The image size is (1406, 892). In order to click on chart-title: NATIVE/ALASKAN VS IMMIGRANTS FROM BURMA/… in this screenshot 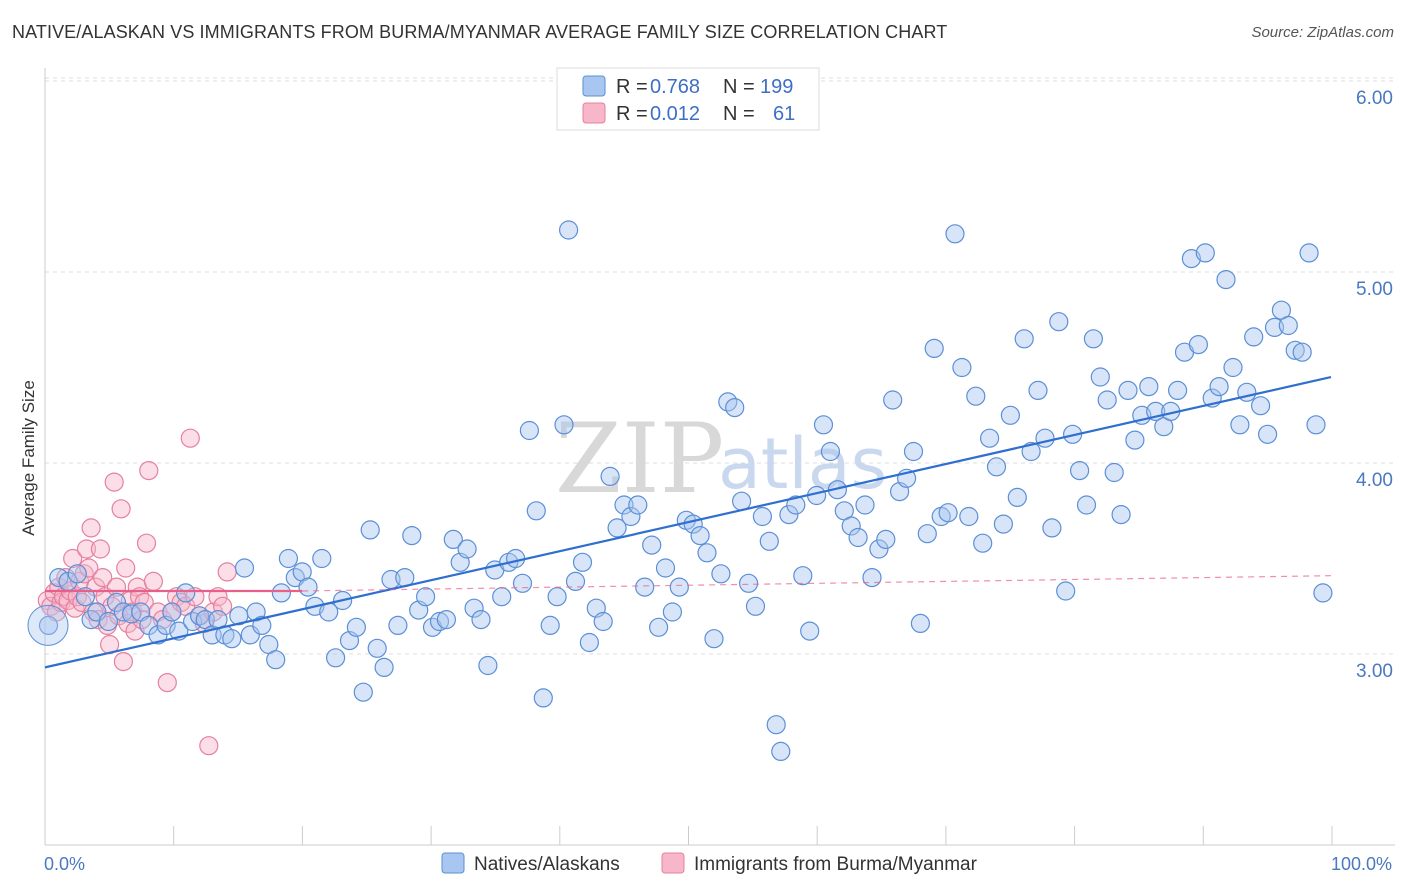, I will do `click(480, 32)`.